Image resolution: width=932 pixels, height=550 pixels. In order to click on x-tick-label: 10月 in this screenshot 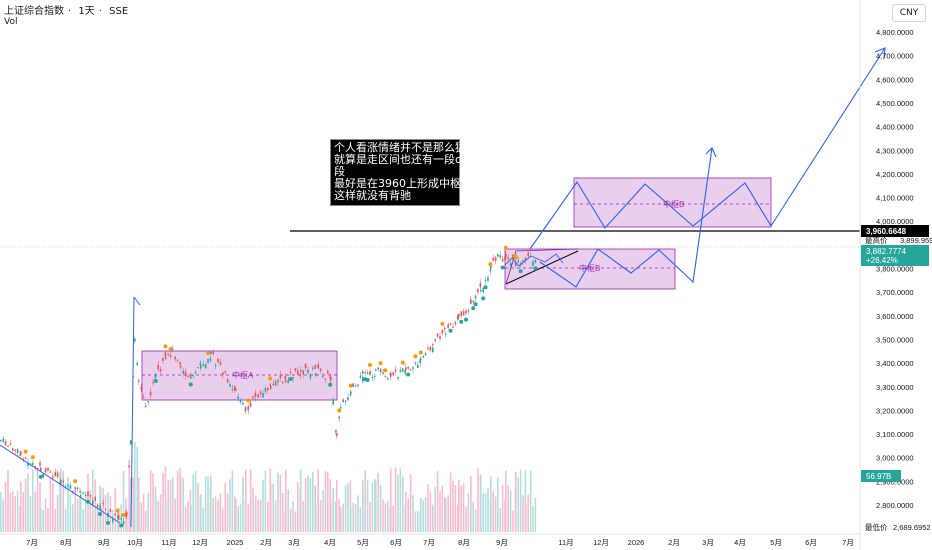, I will do `click(135, 542)`.